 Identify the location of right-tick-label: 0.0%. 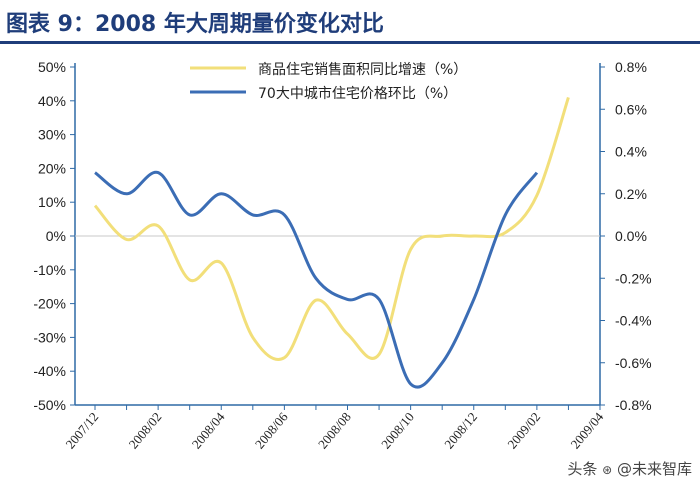
(631, 236).